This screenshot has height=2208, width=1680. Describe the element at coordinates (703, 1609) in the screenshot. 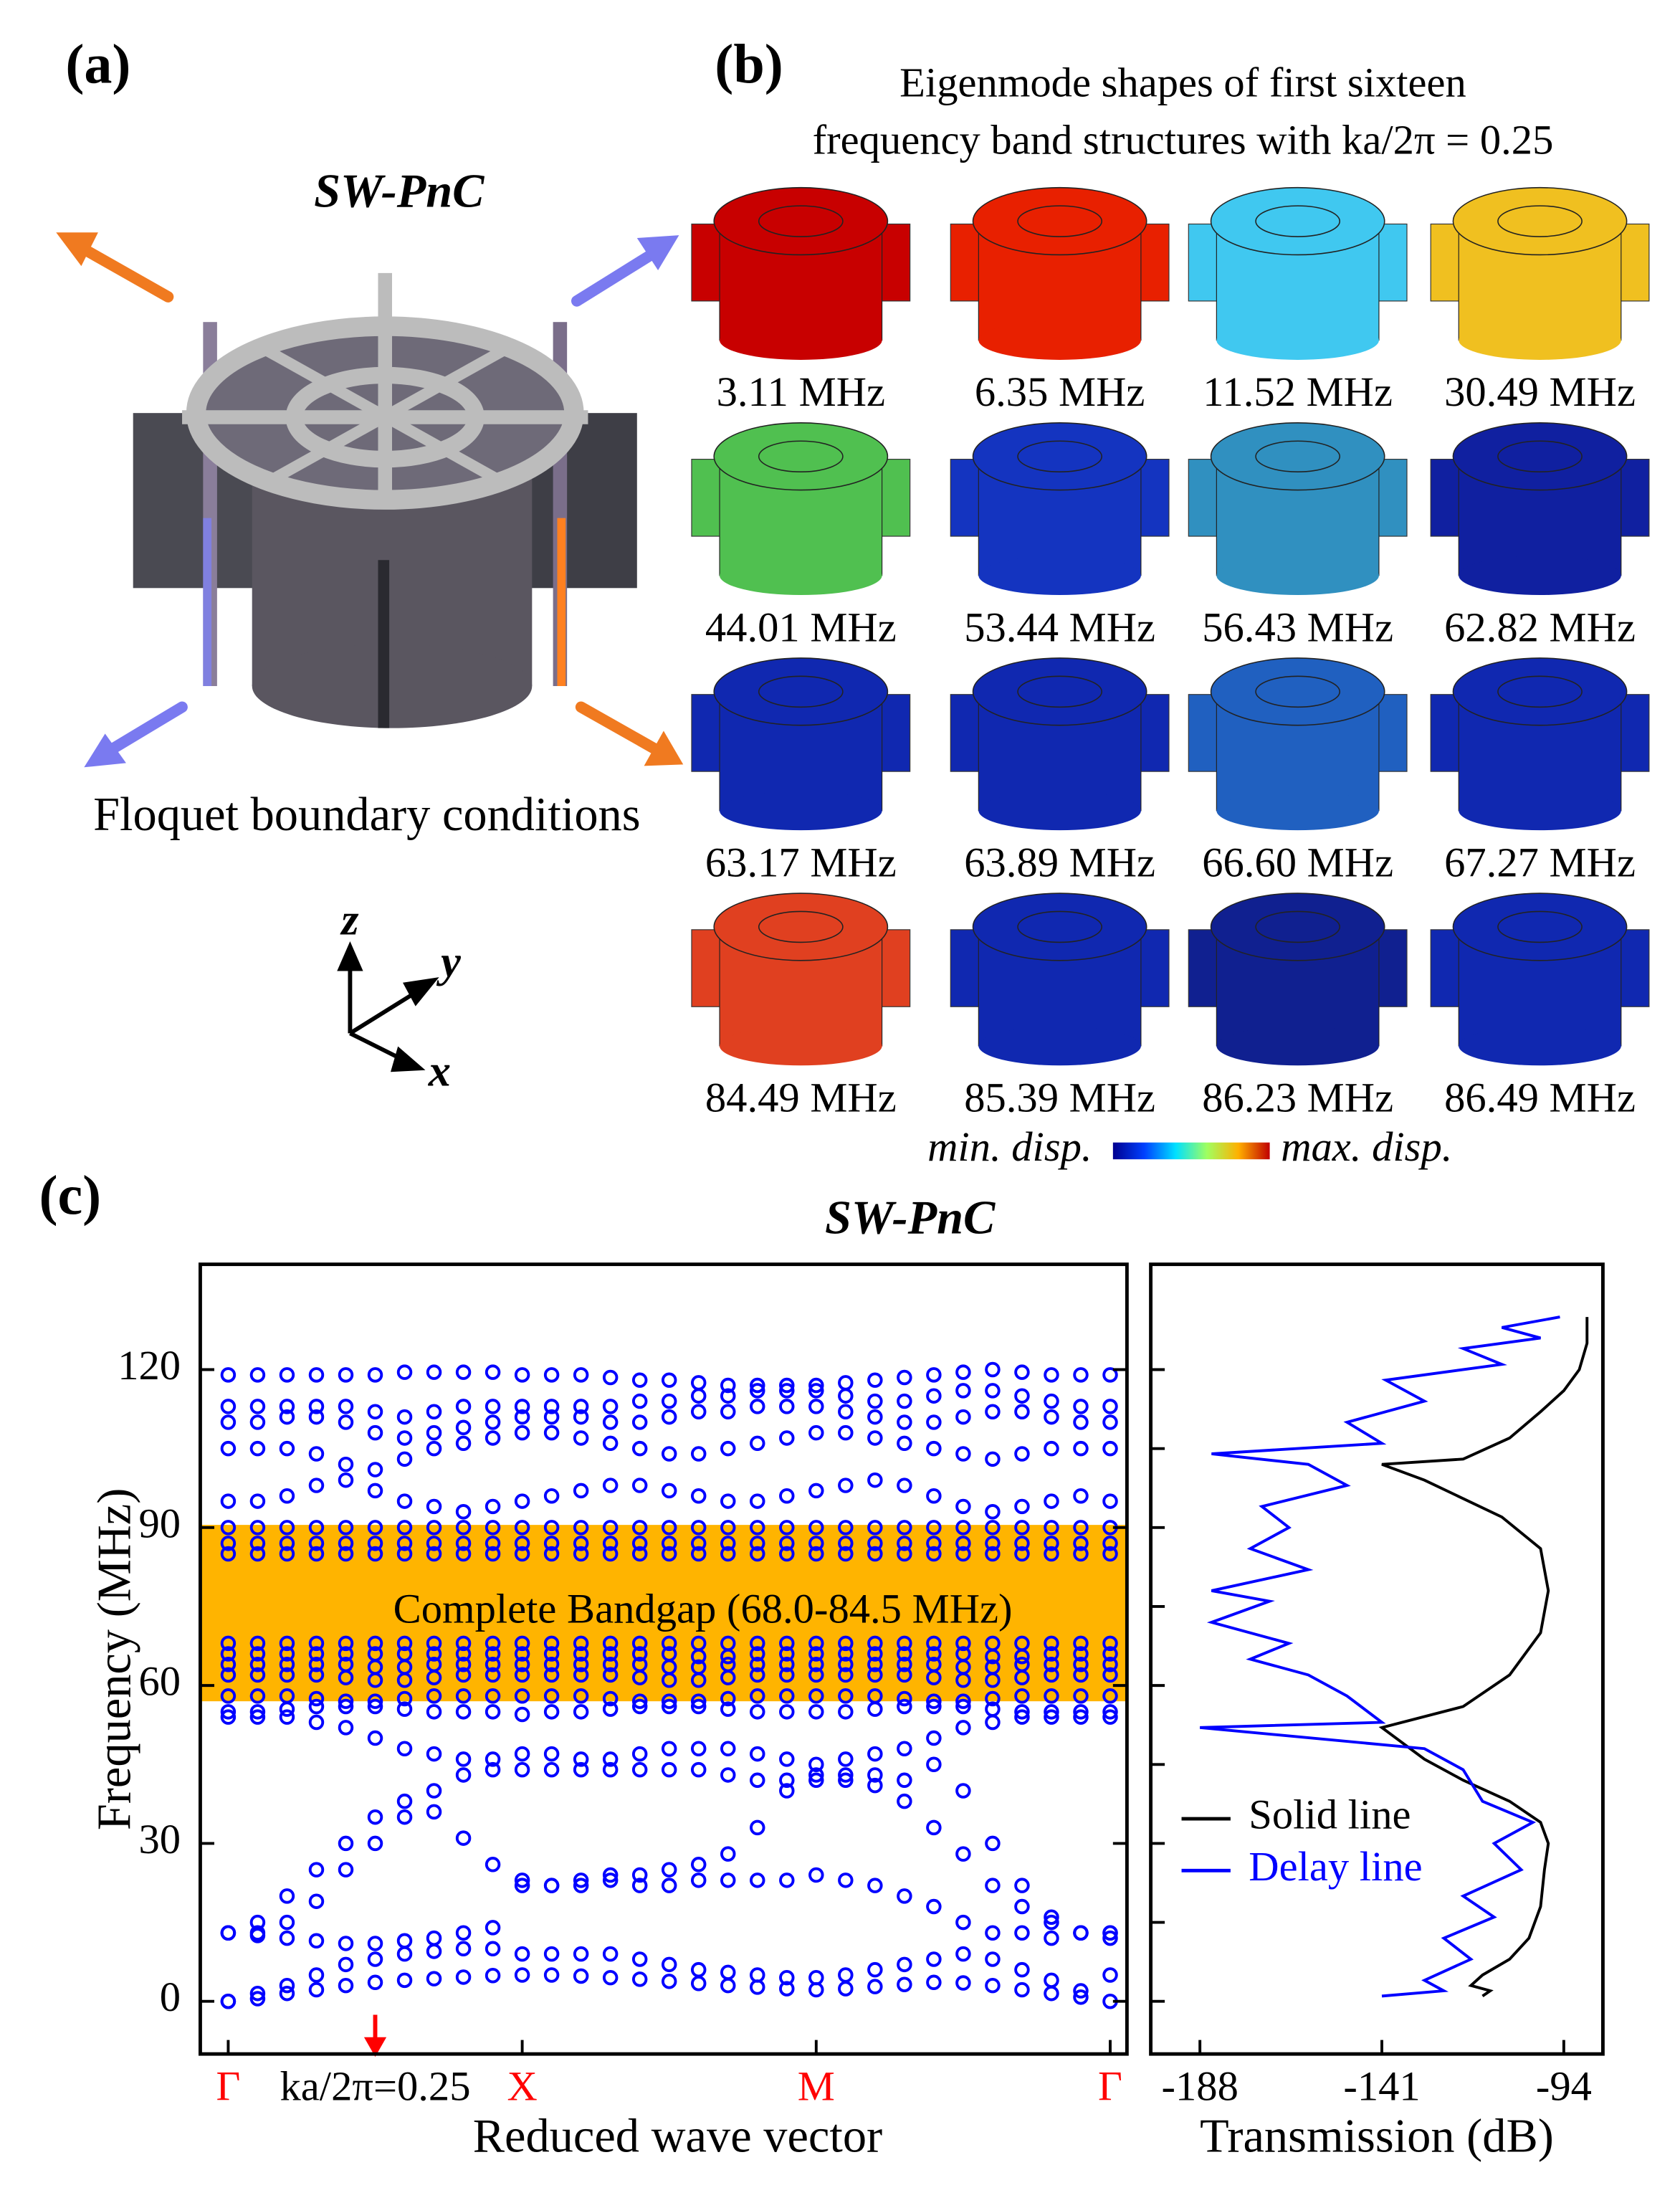

I see `bandgap-label: Complete Bandgap (68.0-84.5 MHz)` at that location.